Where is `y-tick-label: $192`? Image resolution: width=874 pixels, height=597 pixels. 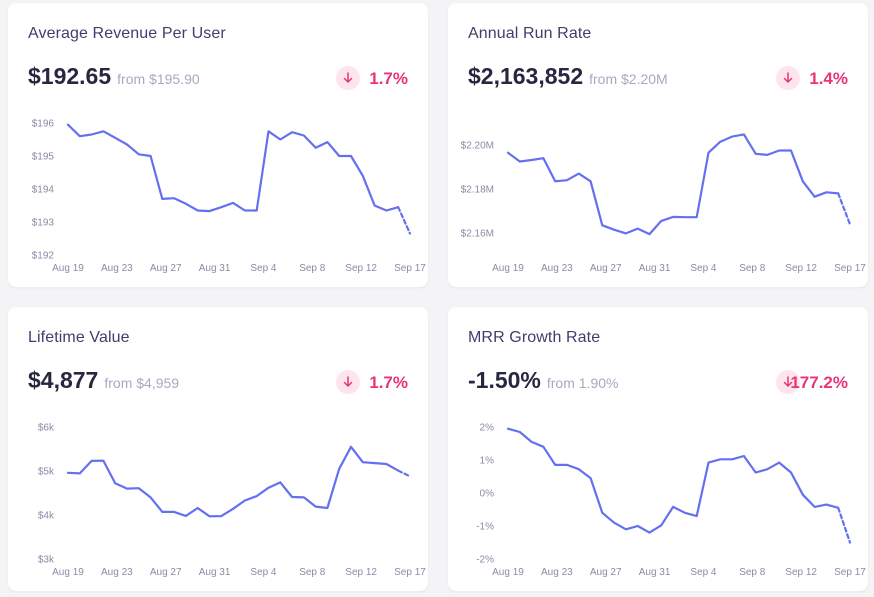
y-tick-label: $192 is located at coordinates (43, 256).